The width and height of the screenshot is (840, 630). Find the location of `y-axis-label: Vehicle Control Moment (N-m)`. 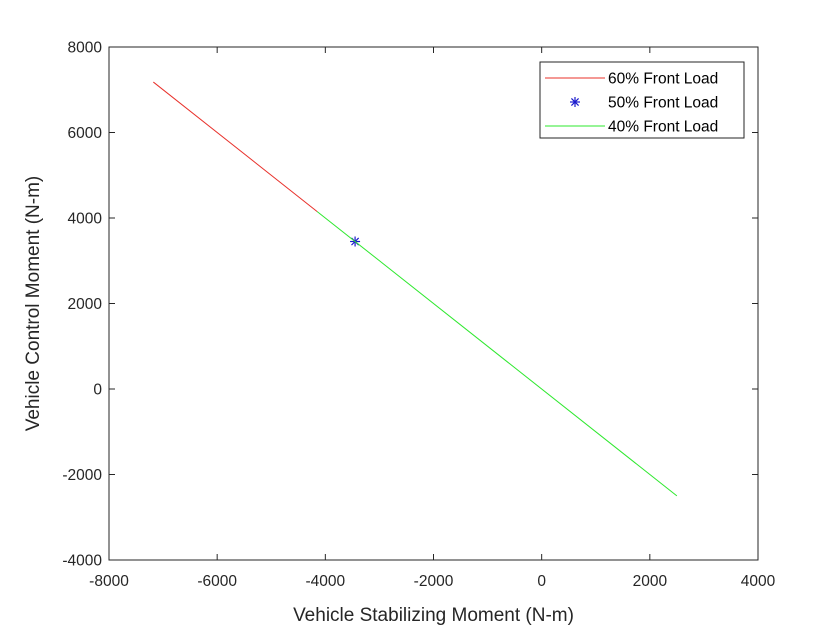

y-axis-label: Vehicle Control Moment (N-m) is located at coordinates (33, 304).